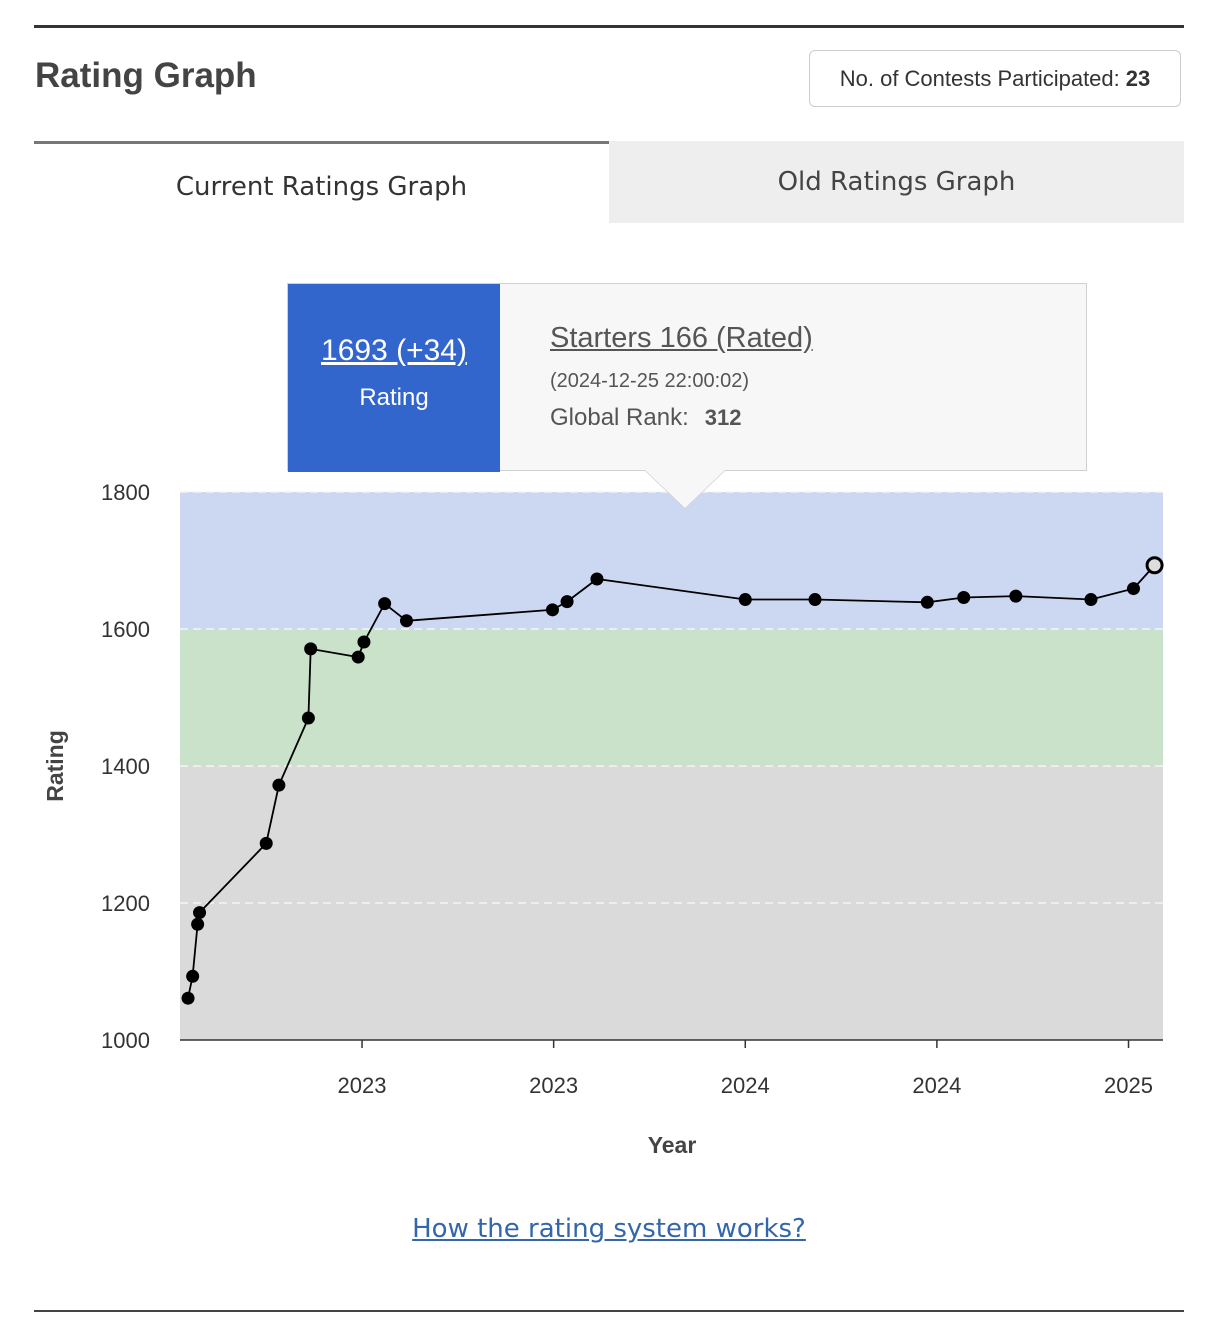 Image resolution: width=1218 pixels, height=1328 pixels. I want to click on tooltip-rank: Global Rank: 312, so click(645, 418).